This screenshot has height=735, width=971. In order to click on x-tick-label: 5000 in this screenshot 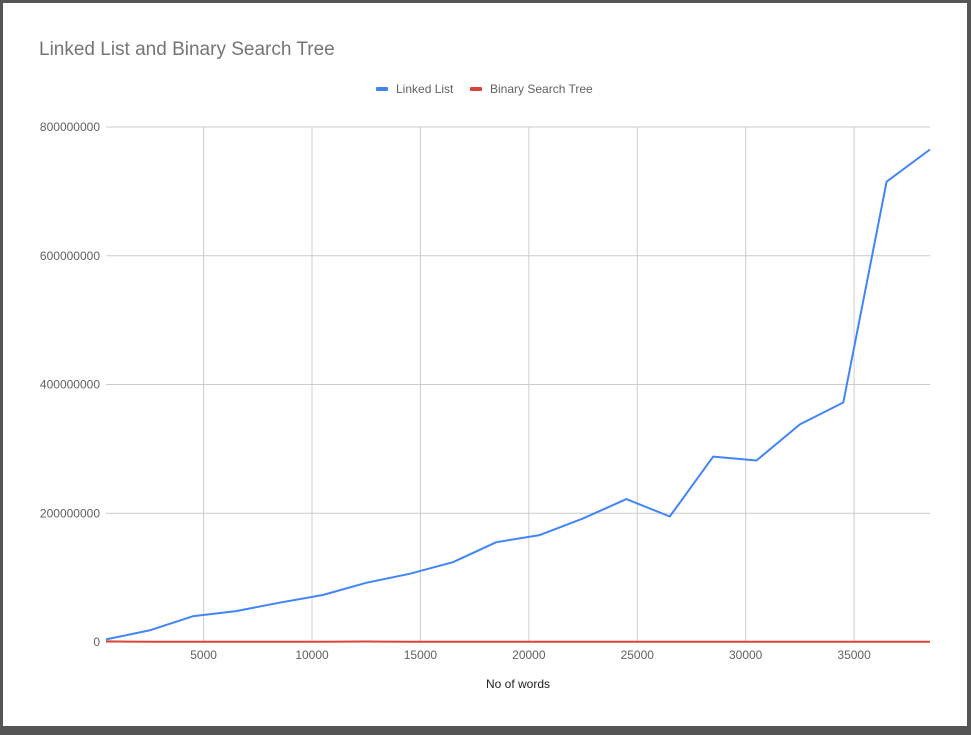, I will do `click(203, 655)`.